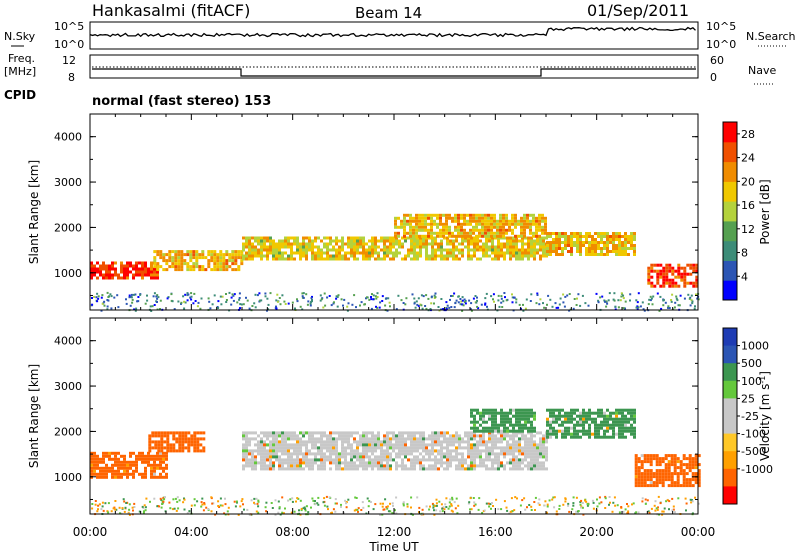 This screenshot has height=554, width=800. I want to click on power-cells, so click(395, 262).